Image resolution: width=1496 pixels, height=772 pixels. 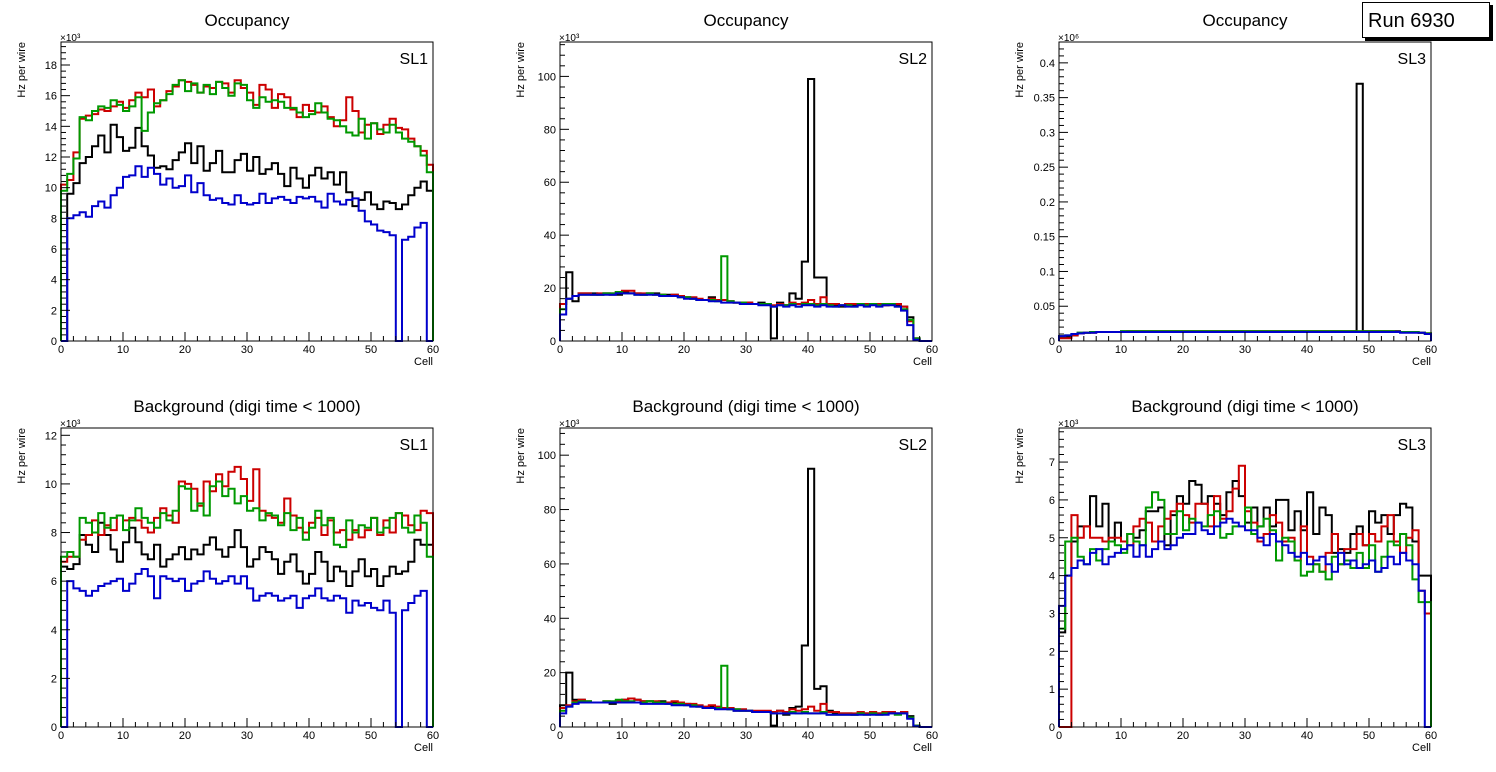 I want to click on run-label: Run 6930, so click(x=1411, y=21).